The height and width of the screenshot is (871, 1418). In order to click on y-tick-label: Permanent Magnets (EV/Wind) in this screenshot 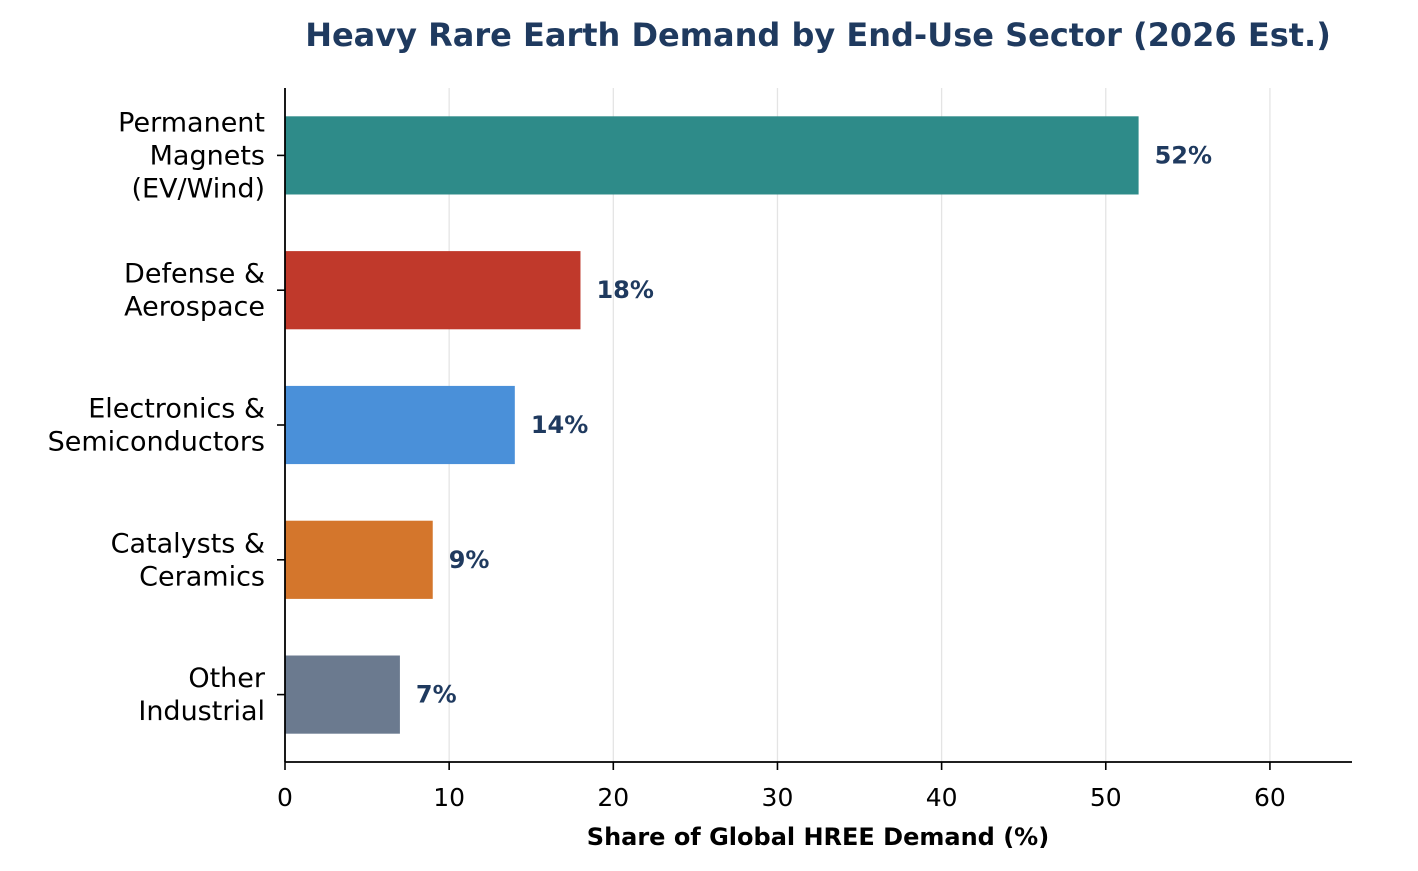, I will do `click(191, 155)`.